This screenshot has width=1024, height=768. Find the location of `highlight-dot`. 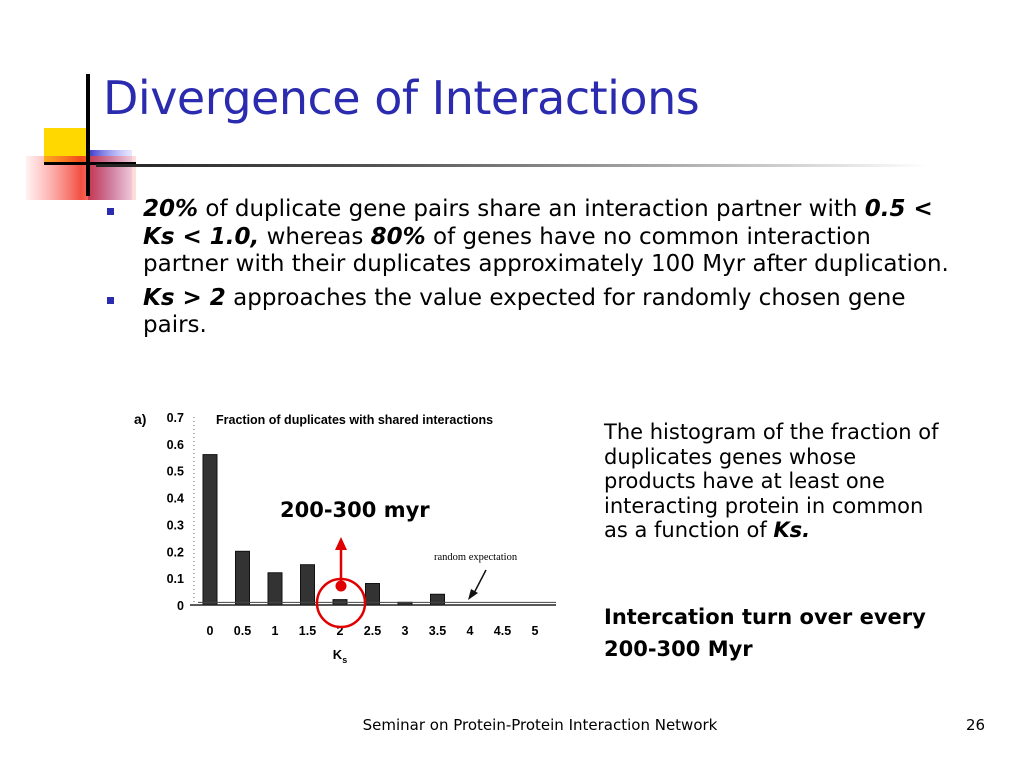

highlight-dot is located at coordinates (341, 586).